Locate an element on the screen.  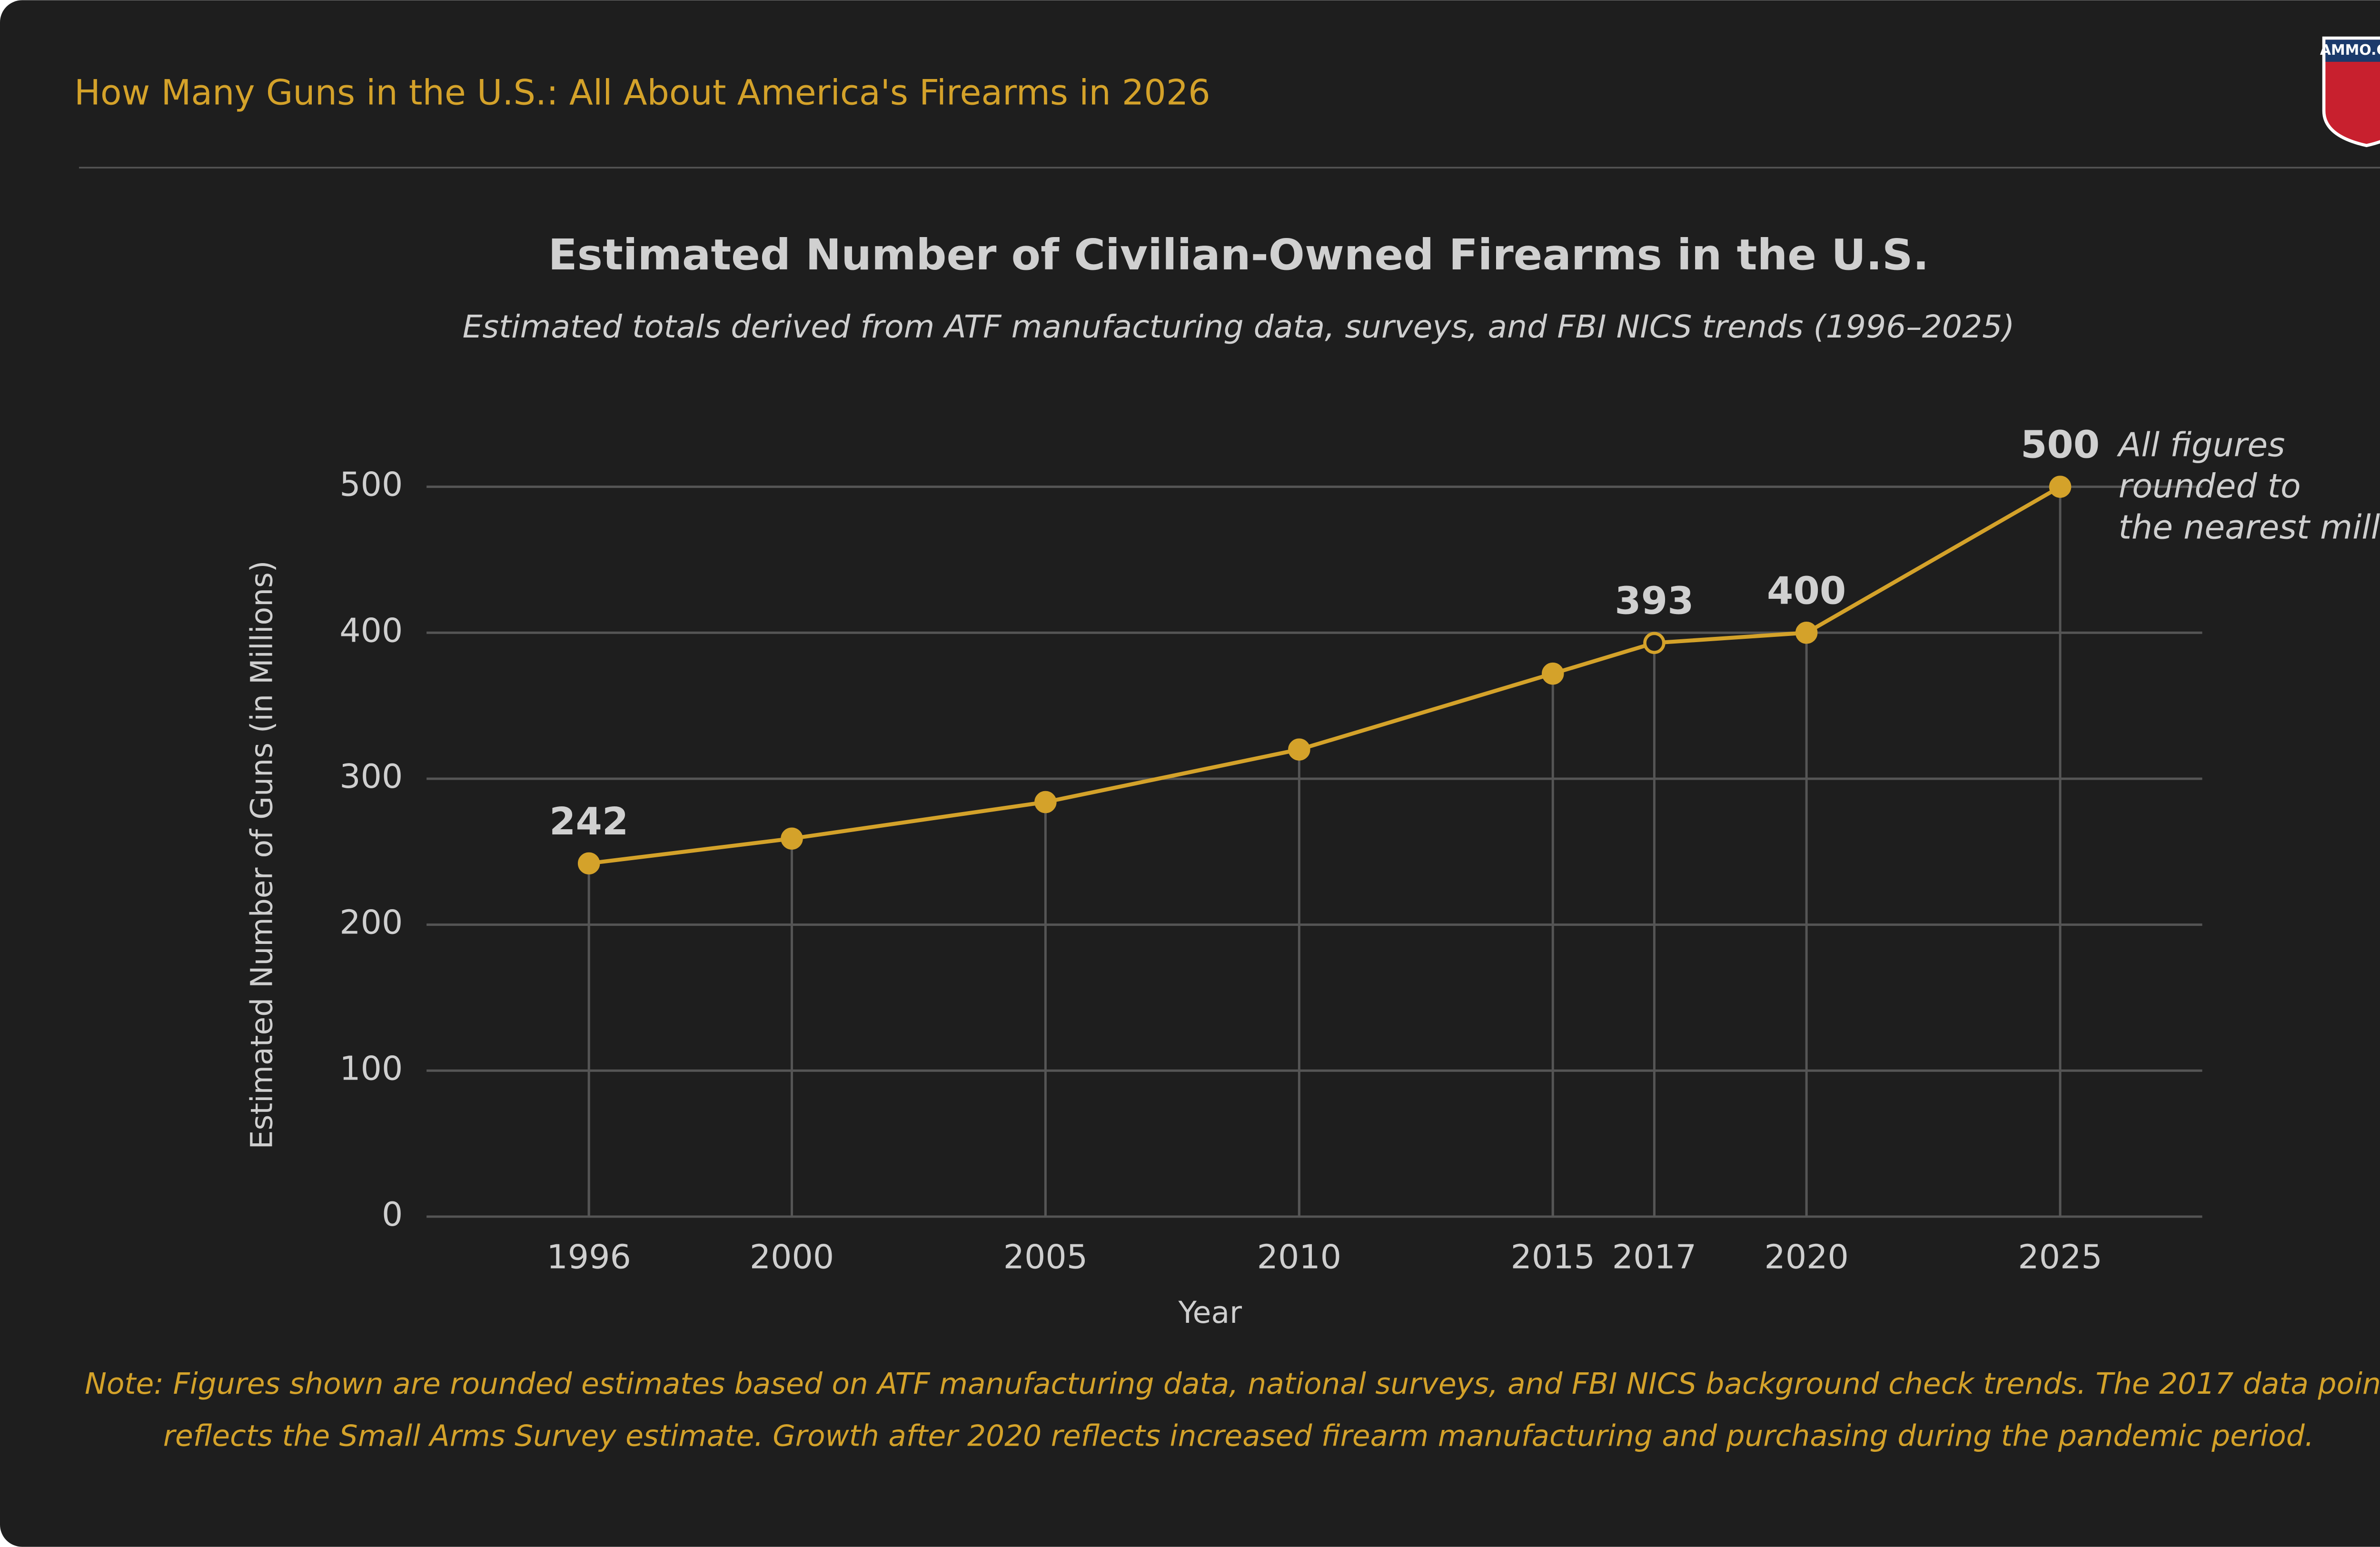
y-tick-label: 400 is located at coordinates (371, 630).